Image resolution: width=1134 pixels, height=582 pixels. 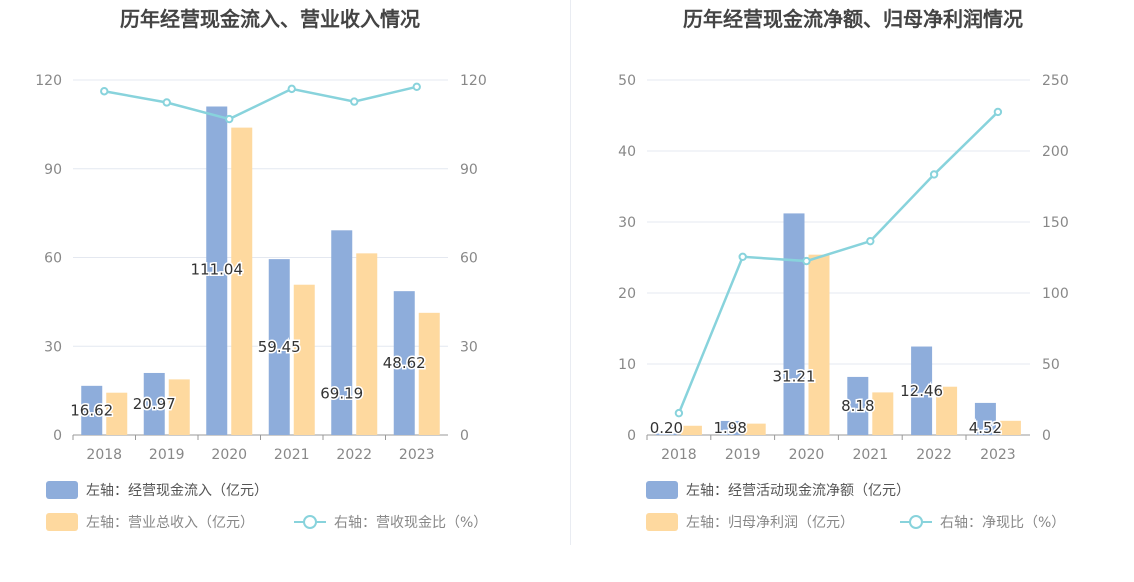 I want to click on bar-value-label: 0.20, so click(x=666, y=428).